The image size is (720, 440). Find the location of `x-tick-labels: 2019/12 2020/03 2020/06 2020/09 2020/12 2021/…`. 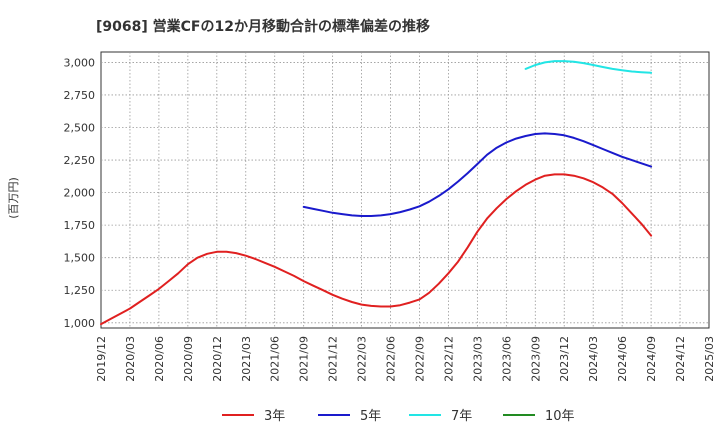

x-tick-labels: 2019/12 2020/03 2020/06 2020/09 2020/12 2021/… is located at coordinates (405, 359).